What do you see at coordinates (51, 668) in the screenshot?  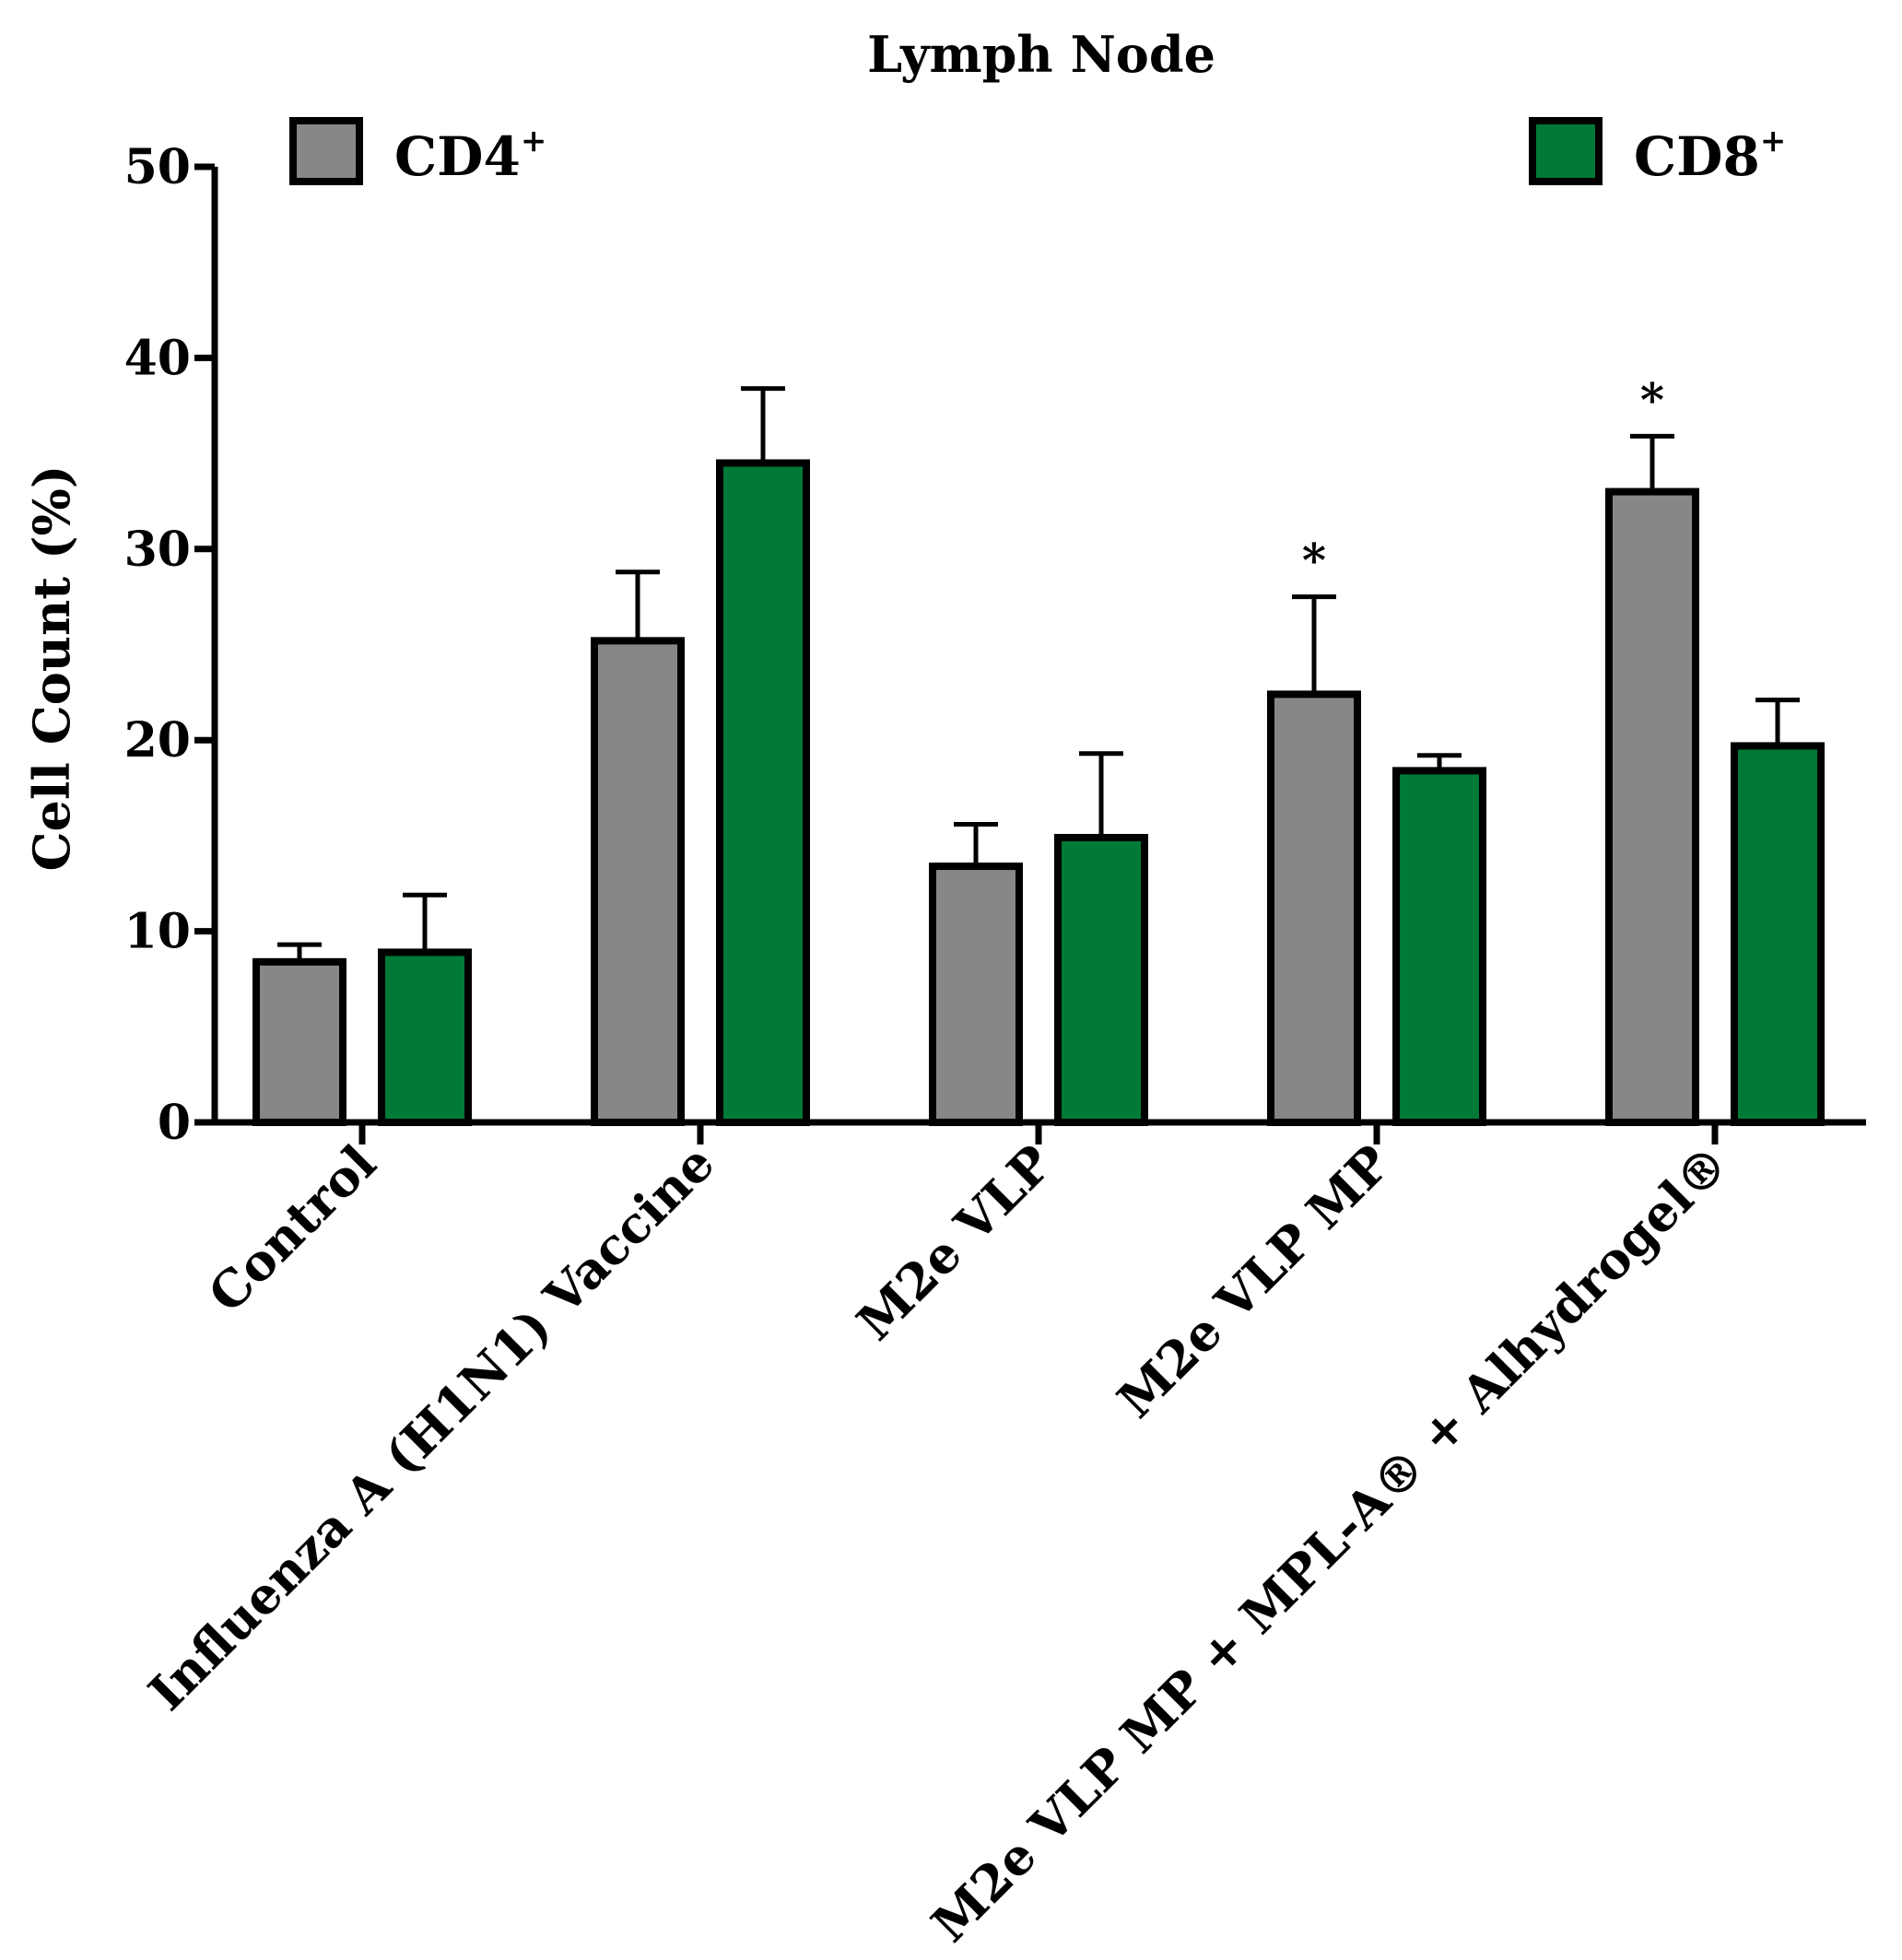 I see `y-axis-label: Cell Count (%)` at bounding box center [51, 668].